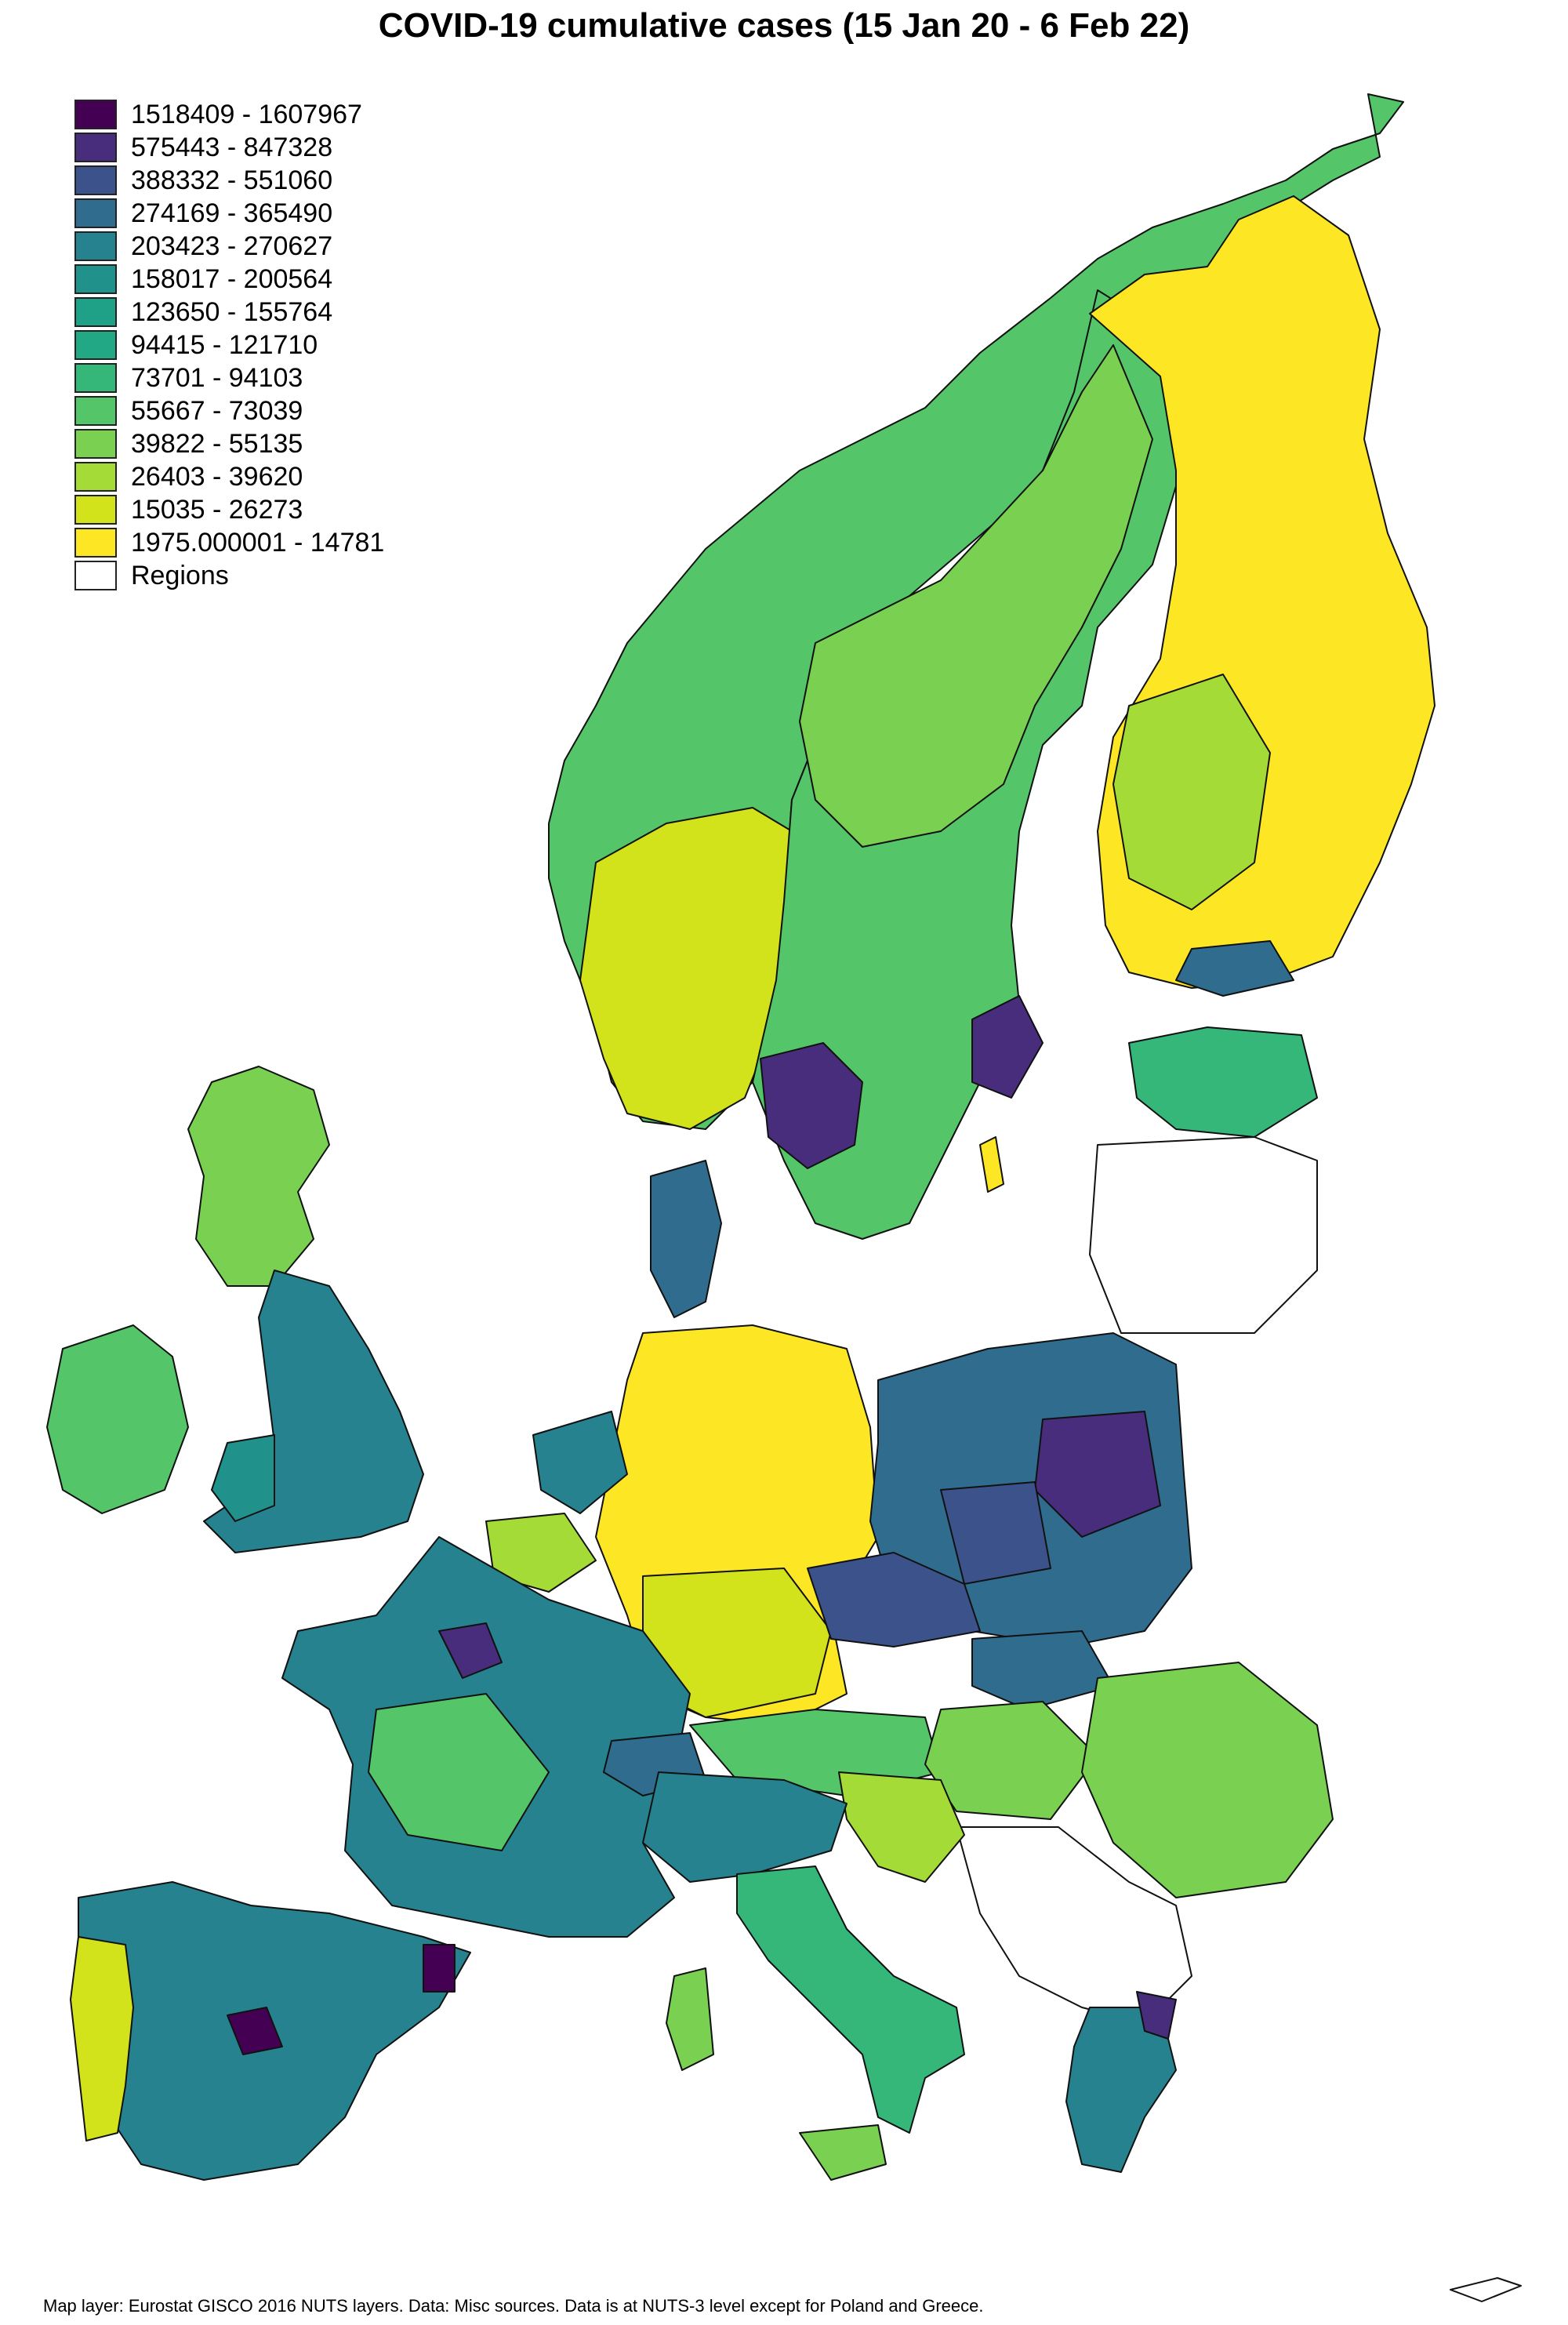 The height and width of the screenshot is (2325, 1568). Describe the element at coordinates (1011, 1761) in the screenshot. I see `region-hungary` at that location.